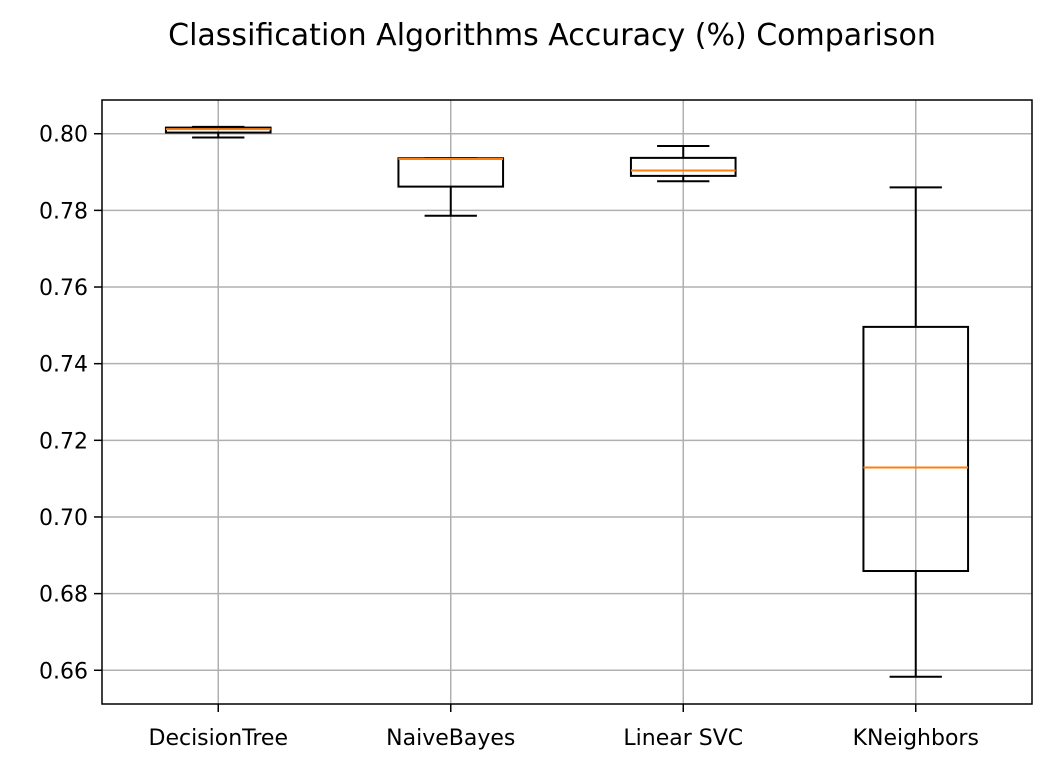 This screenshot has width=1051, height=775. Describe the element at coordinates (63, 595) in the screenshot. I see `y-tick-label: 0.68` at that location.